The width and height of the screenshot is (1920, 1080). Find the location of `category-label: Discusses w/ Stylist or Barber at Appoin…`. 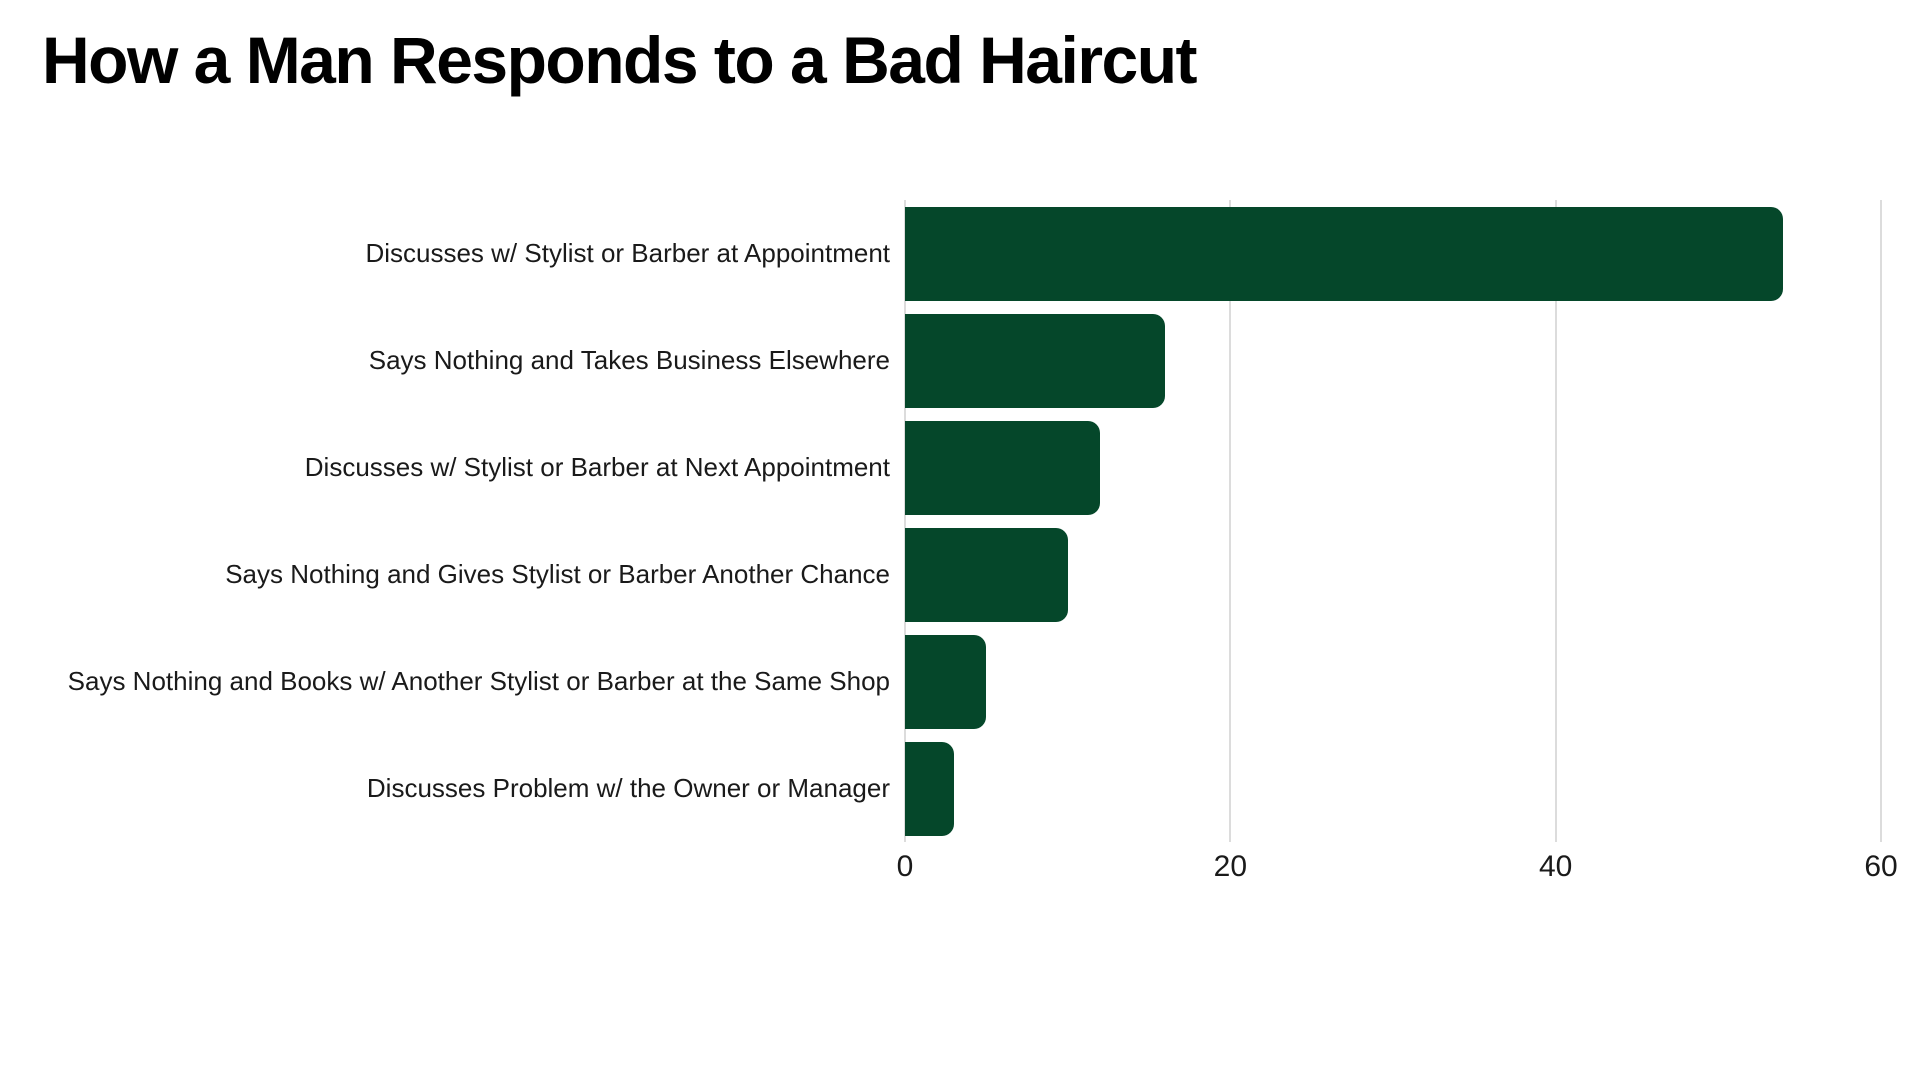

category-label: Discusses w/ Stylist or Barber at Appoin… is located at coordinates (627, 253).